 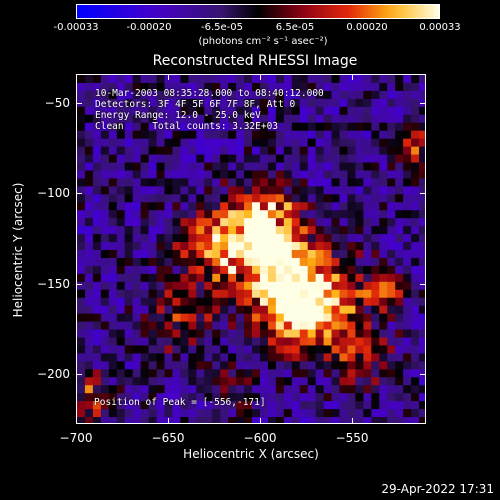 What do you see at coordinates (195, 104) in the screenshot?
I see `info-line: Detectors: 3F 4F 5F 6F 7F 8F, Att 0` at bounding box center [195, 104].